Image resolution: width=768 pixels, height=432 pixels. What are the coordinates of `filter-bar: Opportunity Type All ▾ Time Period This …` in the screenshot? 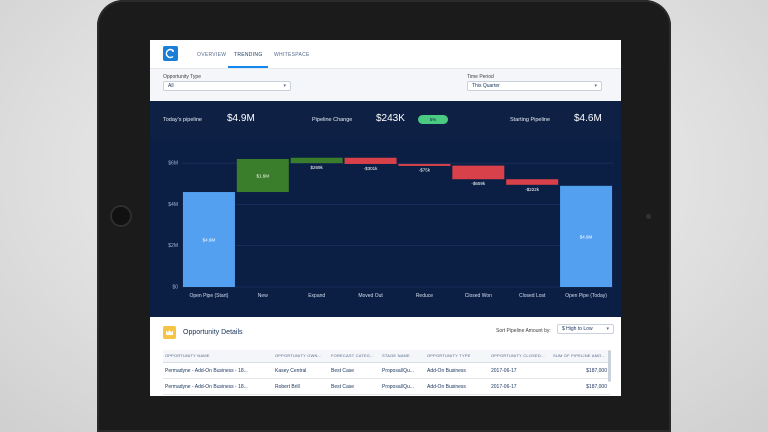 It's located at (385, 85).